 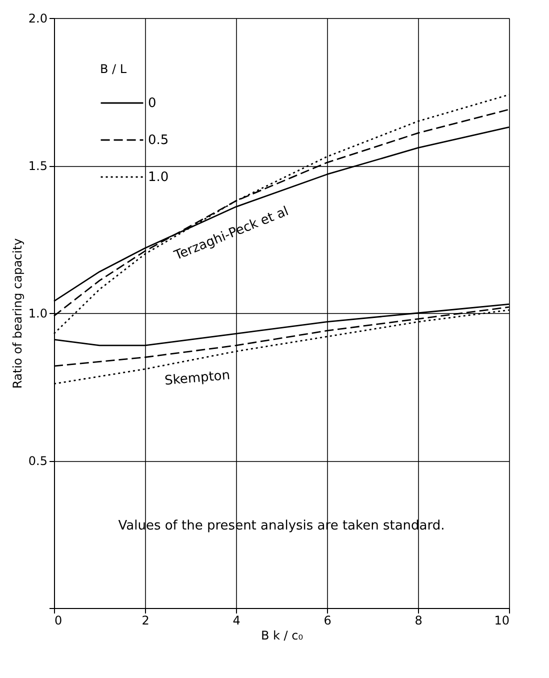 What do you see at coordinates (328, 621) in the screenshot?
I see `x-tick-label: 6` at bounding box center [328, 621].